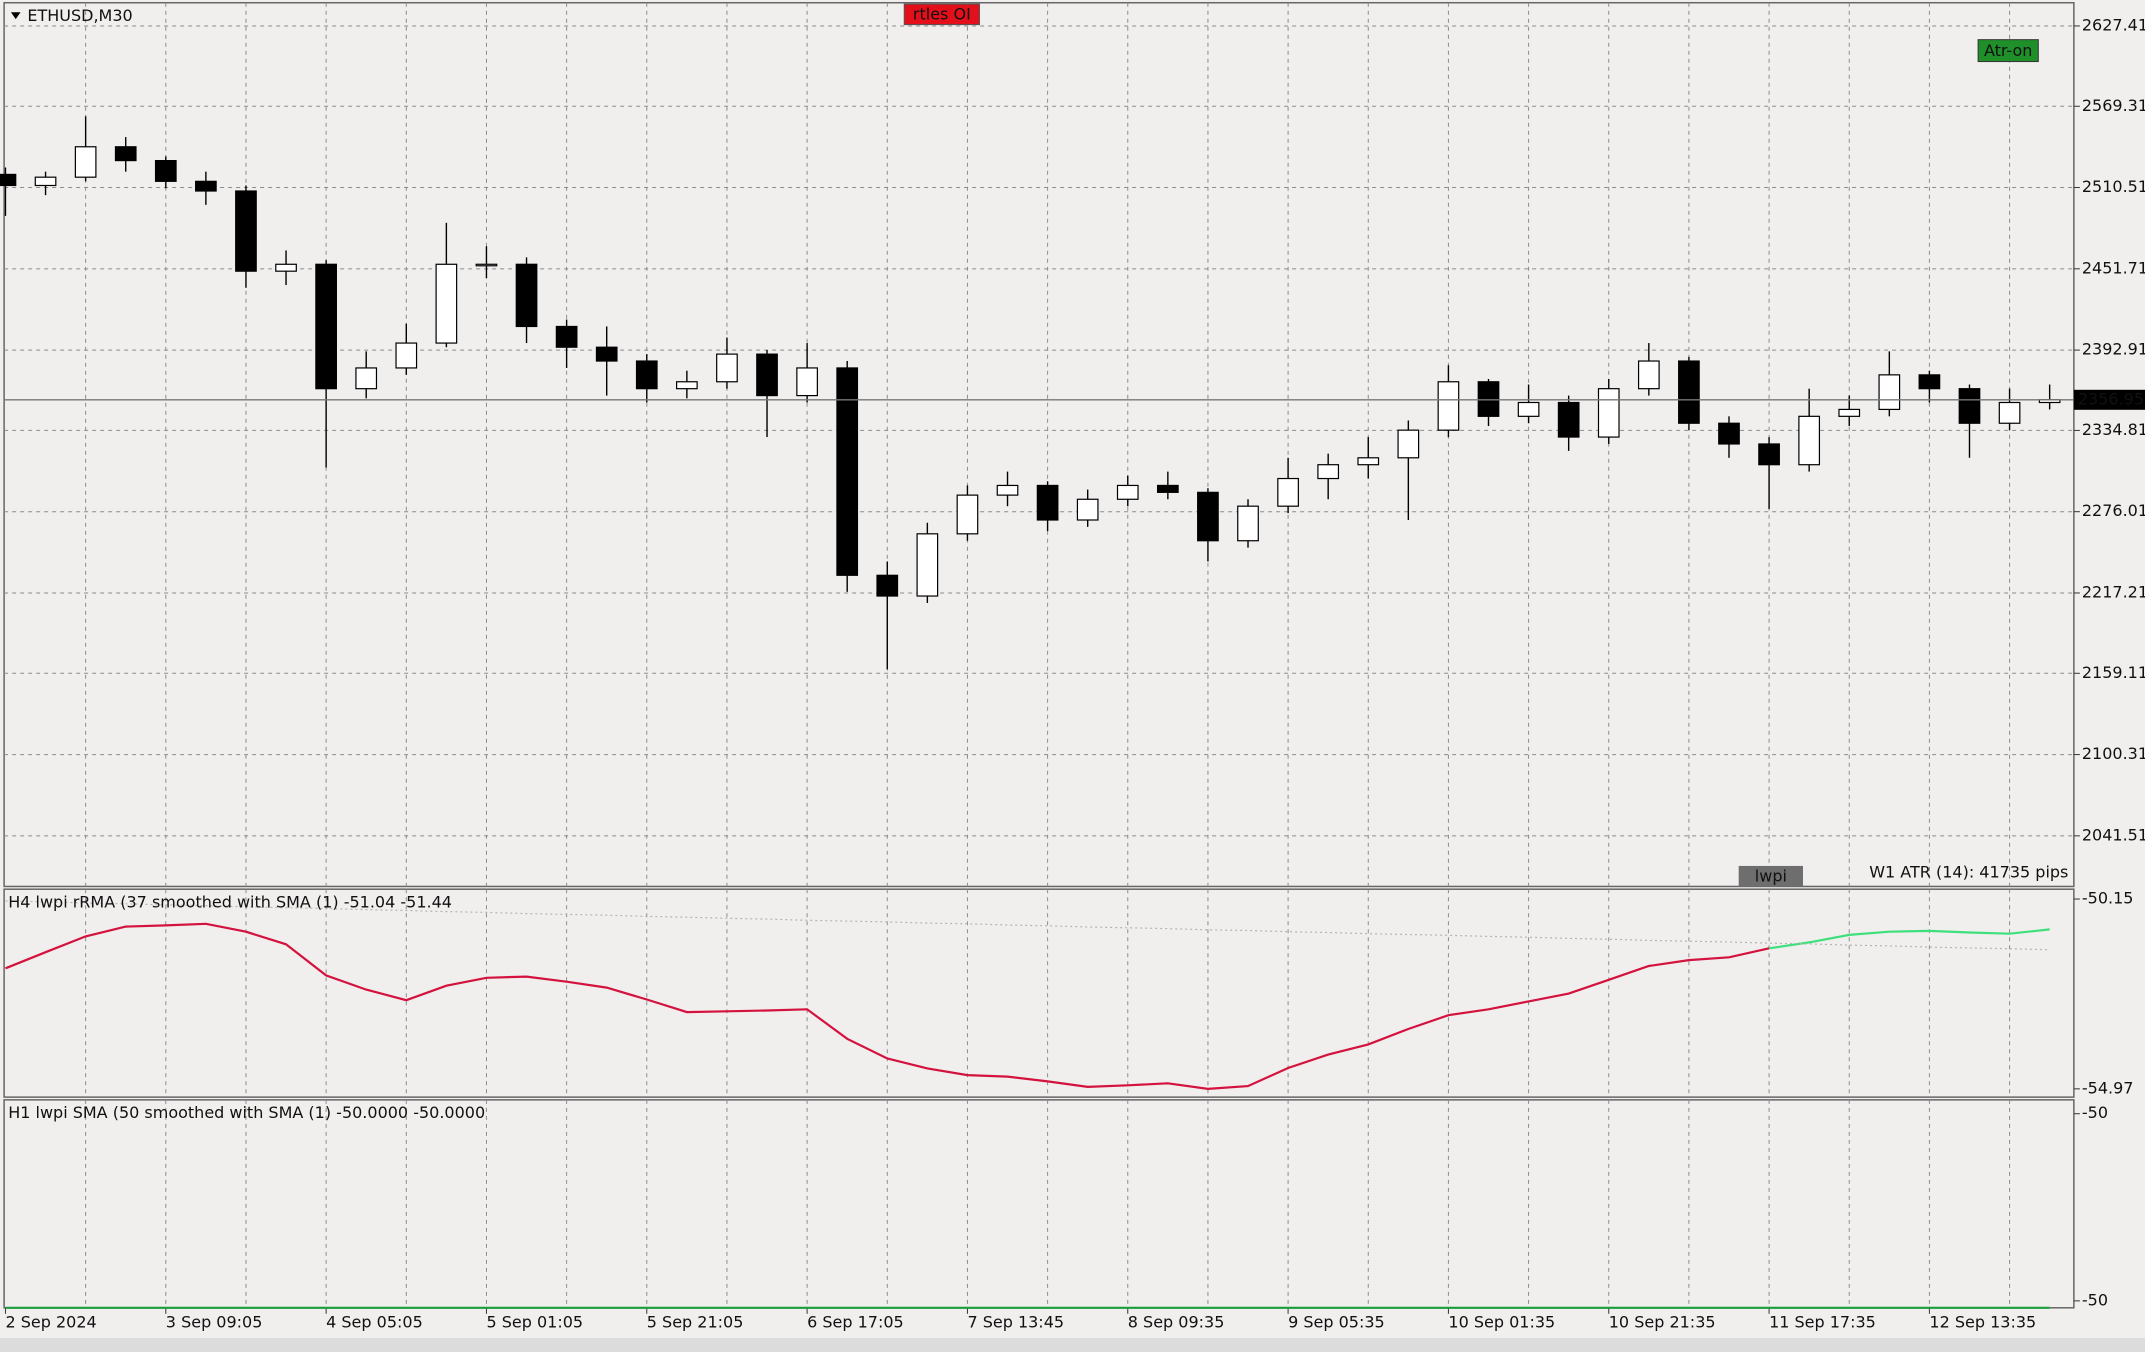 The height and width of the screenshot is (1352, 2145). What do you see at coordinates (2113, 591) in the screenshot?
I see `y-tick-label: 2217.21` at bounding box center [2113, 591].